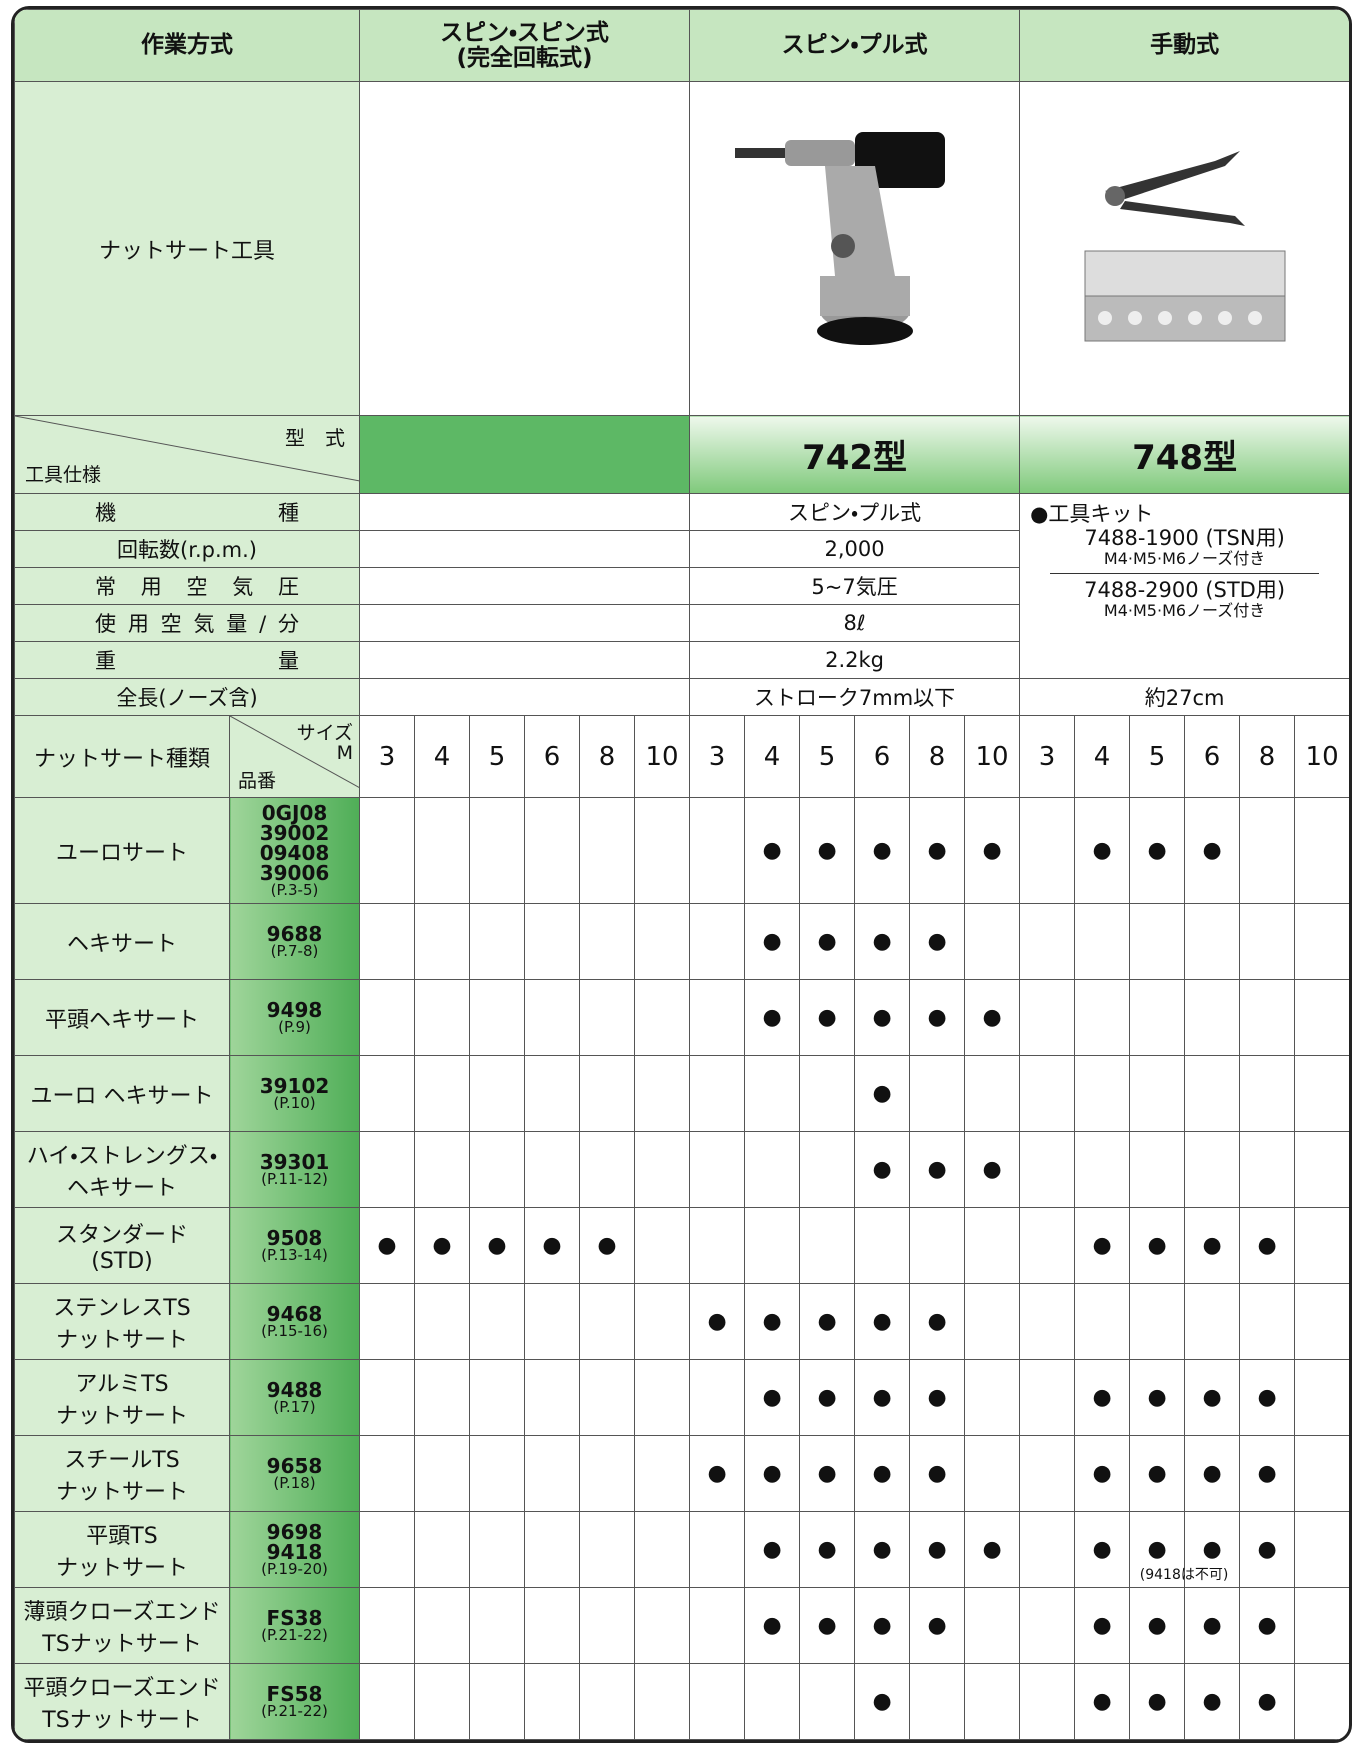  What do you see at coordinates (294, 1569) in the screenshot?
I see `page-ref: (P.19-20)` at bounding box center [294, 1569].